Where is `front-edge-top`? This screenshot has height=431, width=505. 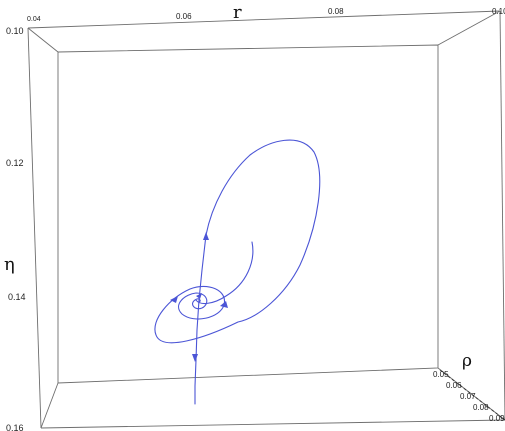 front-edge-top is located at coordinates (264, 19).